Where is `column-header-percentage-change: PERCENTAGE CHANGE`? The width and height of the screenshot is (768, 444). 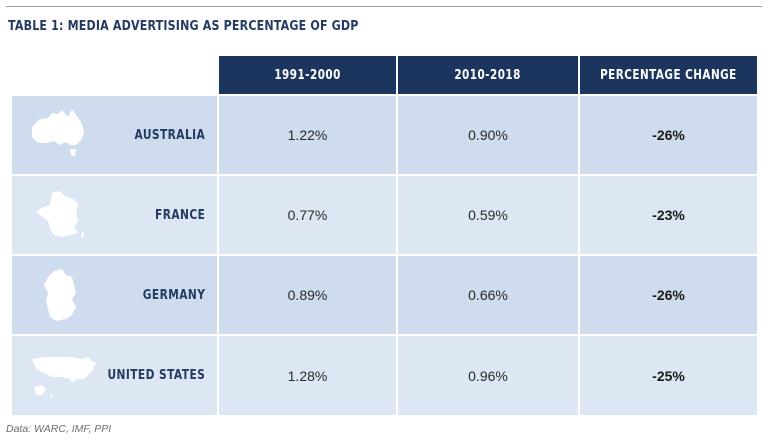 column-header-percentage-change: PERCENTAGE CHANGE is located at coordinates (668, 75).